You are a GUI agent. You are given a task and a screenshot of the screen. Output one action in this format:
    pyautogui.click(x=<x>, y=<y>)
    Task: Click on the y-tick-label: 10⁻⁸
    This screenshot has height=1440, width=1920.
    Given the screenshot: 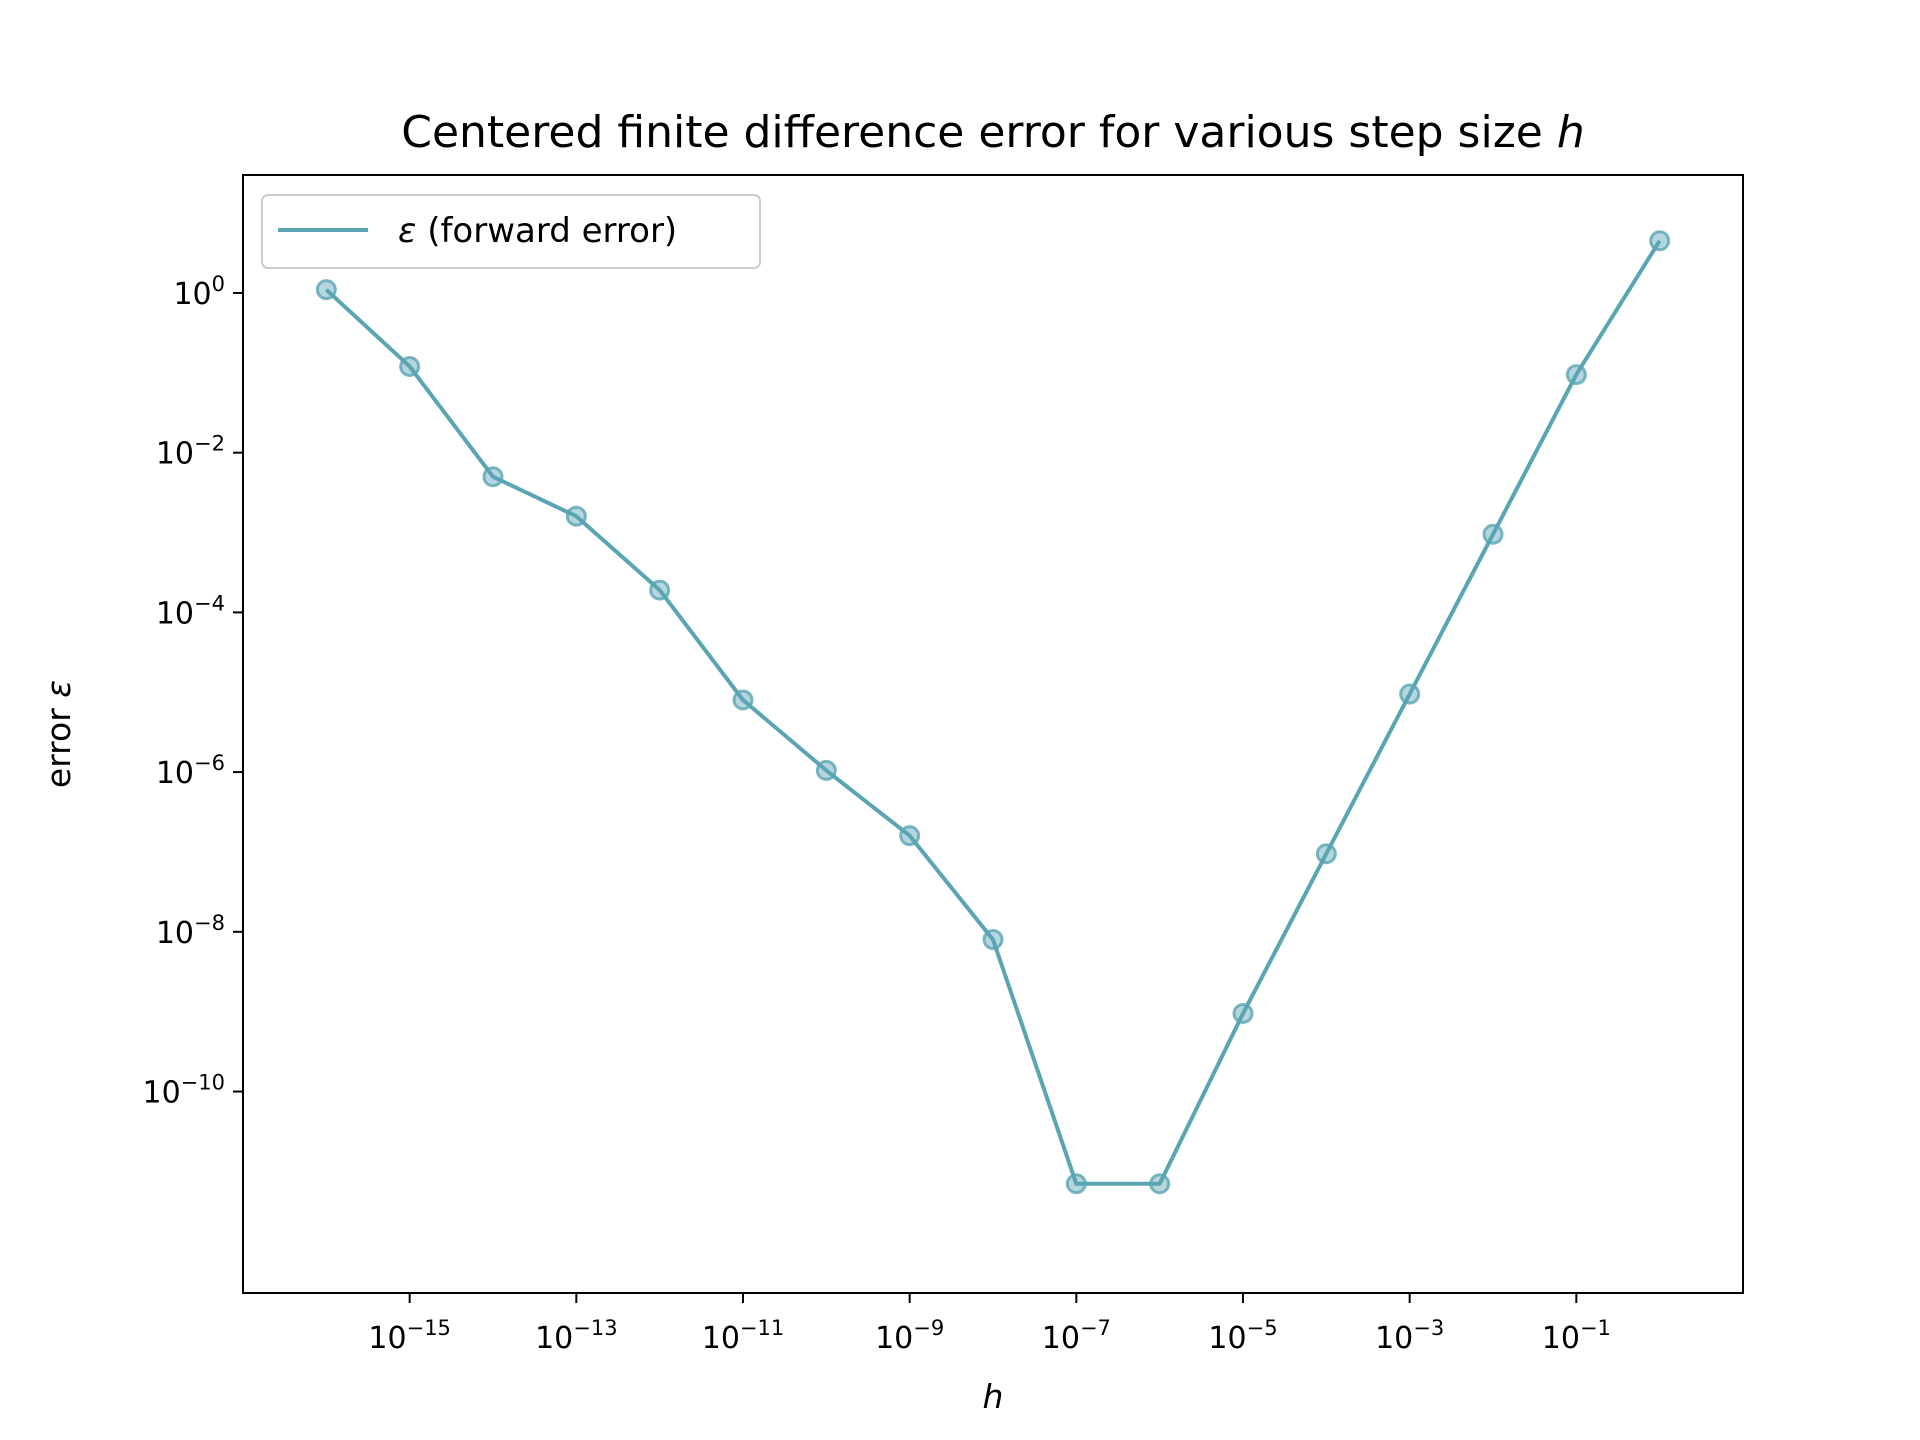 What is the action you would take?
    pyautogui.click(x=190, y=931)
    